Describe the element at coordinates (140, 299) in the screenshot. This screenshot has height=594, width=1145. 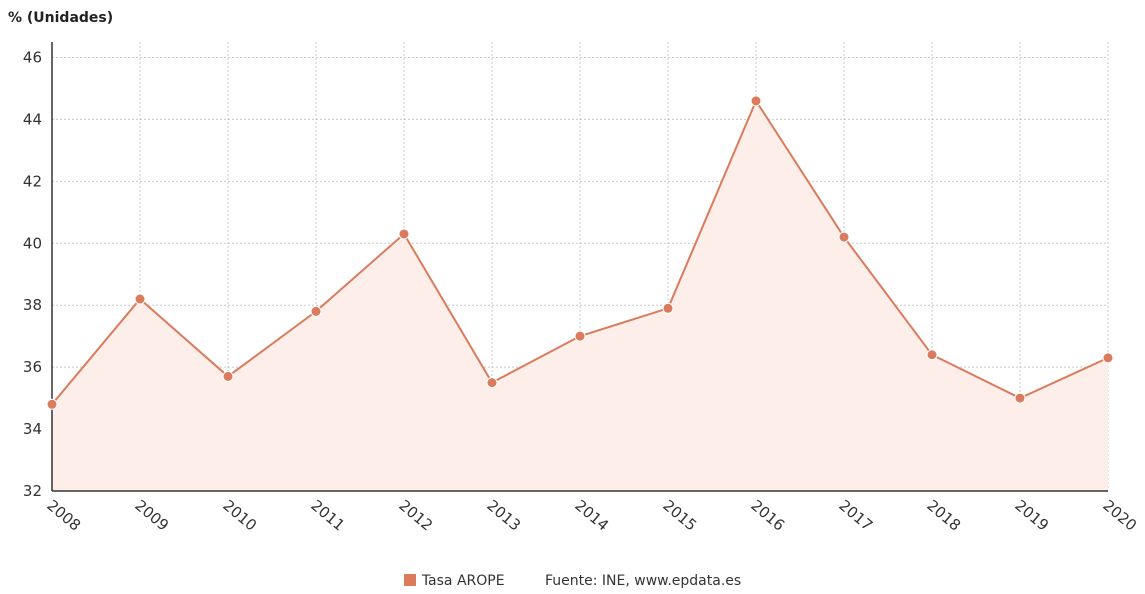
I see `data-point-2009` at that location.